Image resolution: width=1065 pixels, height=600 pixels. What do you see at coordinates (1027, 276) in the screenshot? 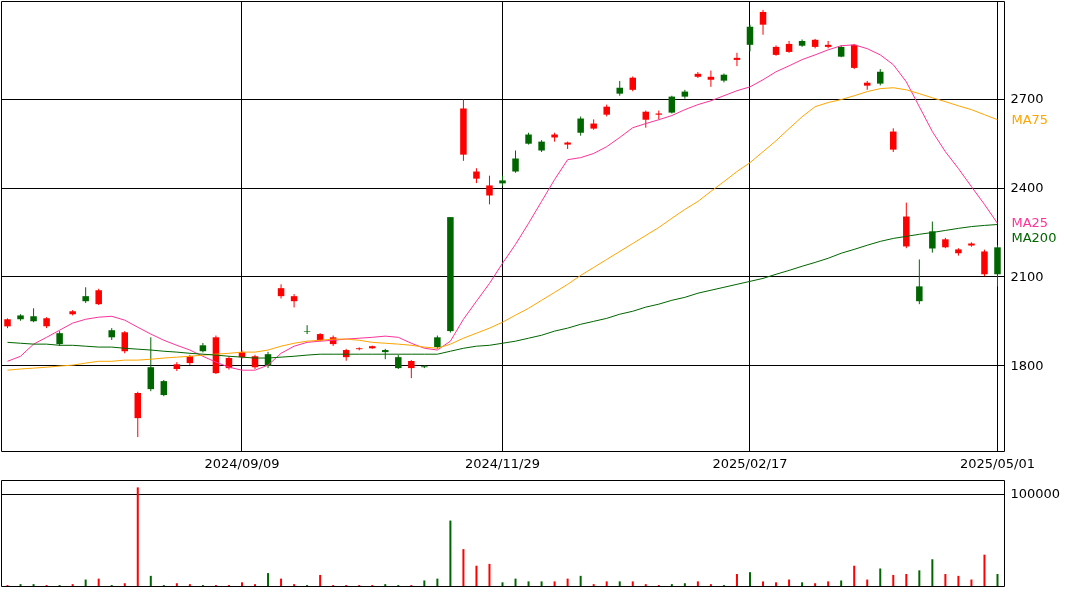
I see `y-tick-label: 2100` at bounding box center [1027, 276].